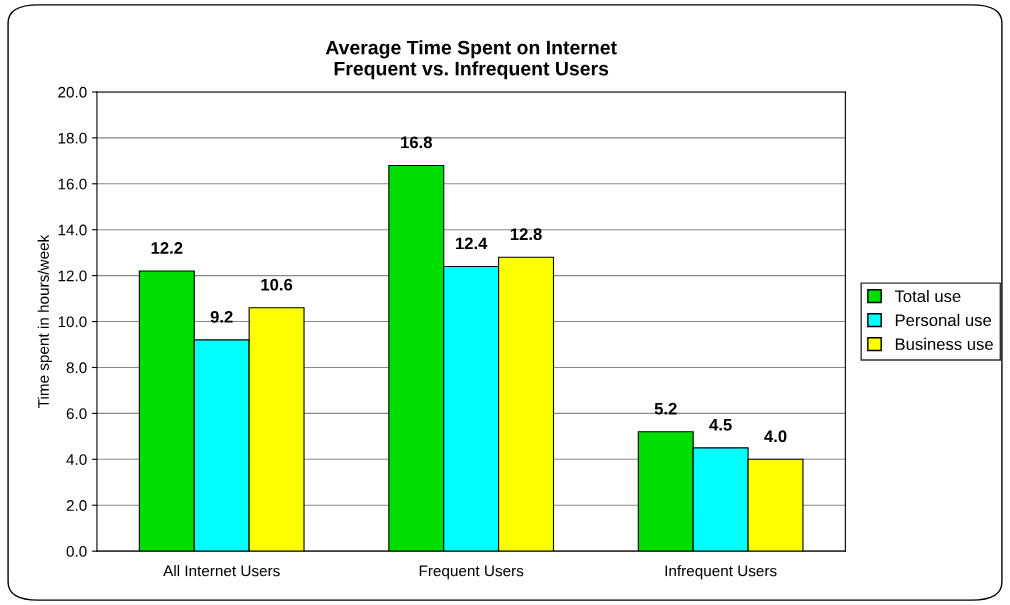 This screenshot has height=605, width=1010. Describe the element at coordinates (72, 138) in the screenshot. I see `y-tick-label: 18.0` at that location.